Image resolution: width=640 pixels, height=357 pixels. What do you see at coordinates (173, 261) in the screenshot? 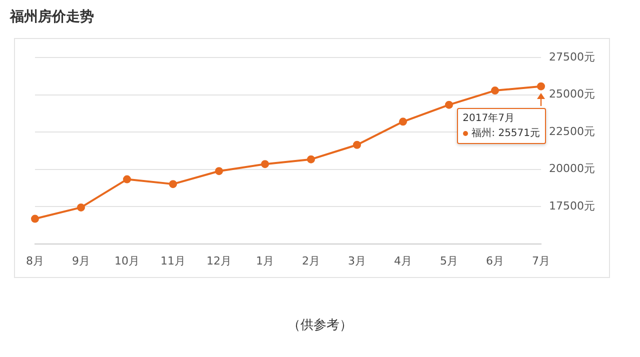
I see `x-tick-label: 11月` at bounding box center [173, 261].